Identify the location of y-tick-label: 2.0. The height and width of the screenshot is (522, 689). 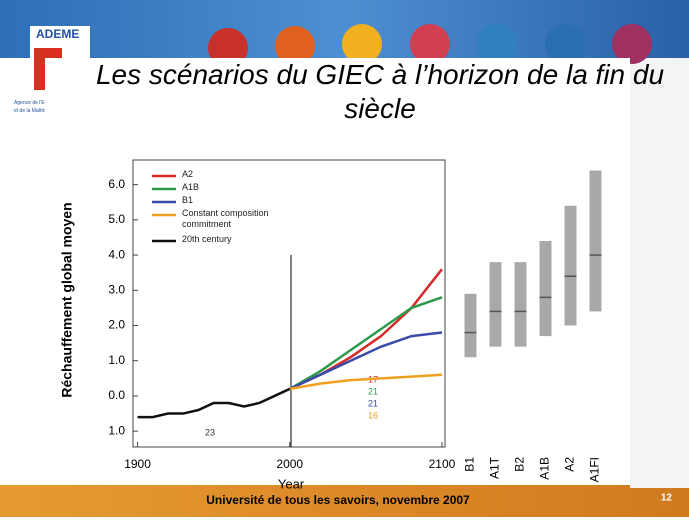
(116, 325).